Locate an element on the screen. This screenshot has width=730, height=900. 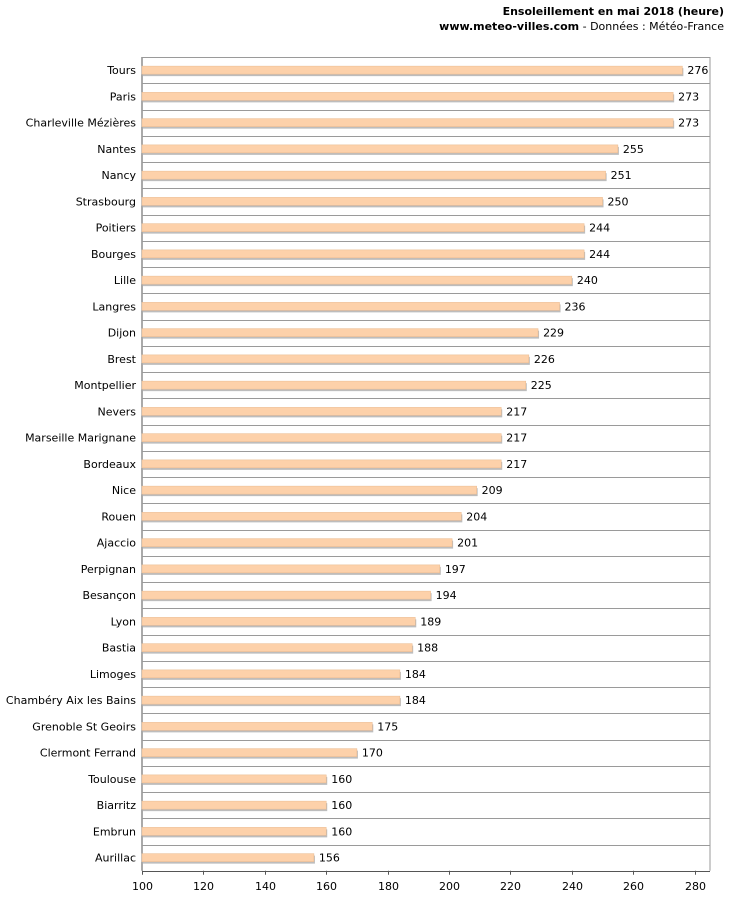
value-label: 201 is located at coordinates (467, 543).